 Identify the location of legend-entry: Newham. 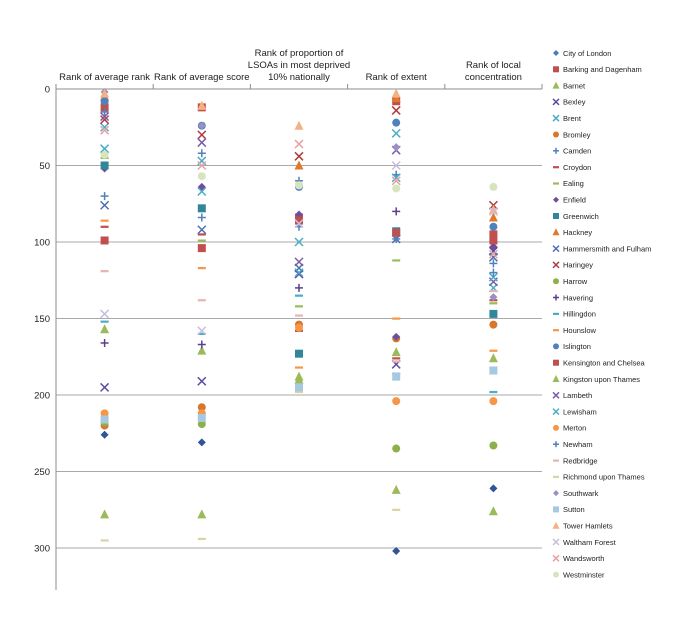
(578, 444).